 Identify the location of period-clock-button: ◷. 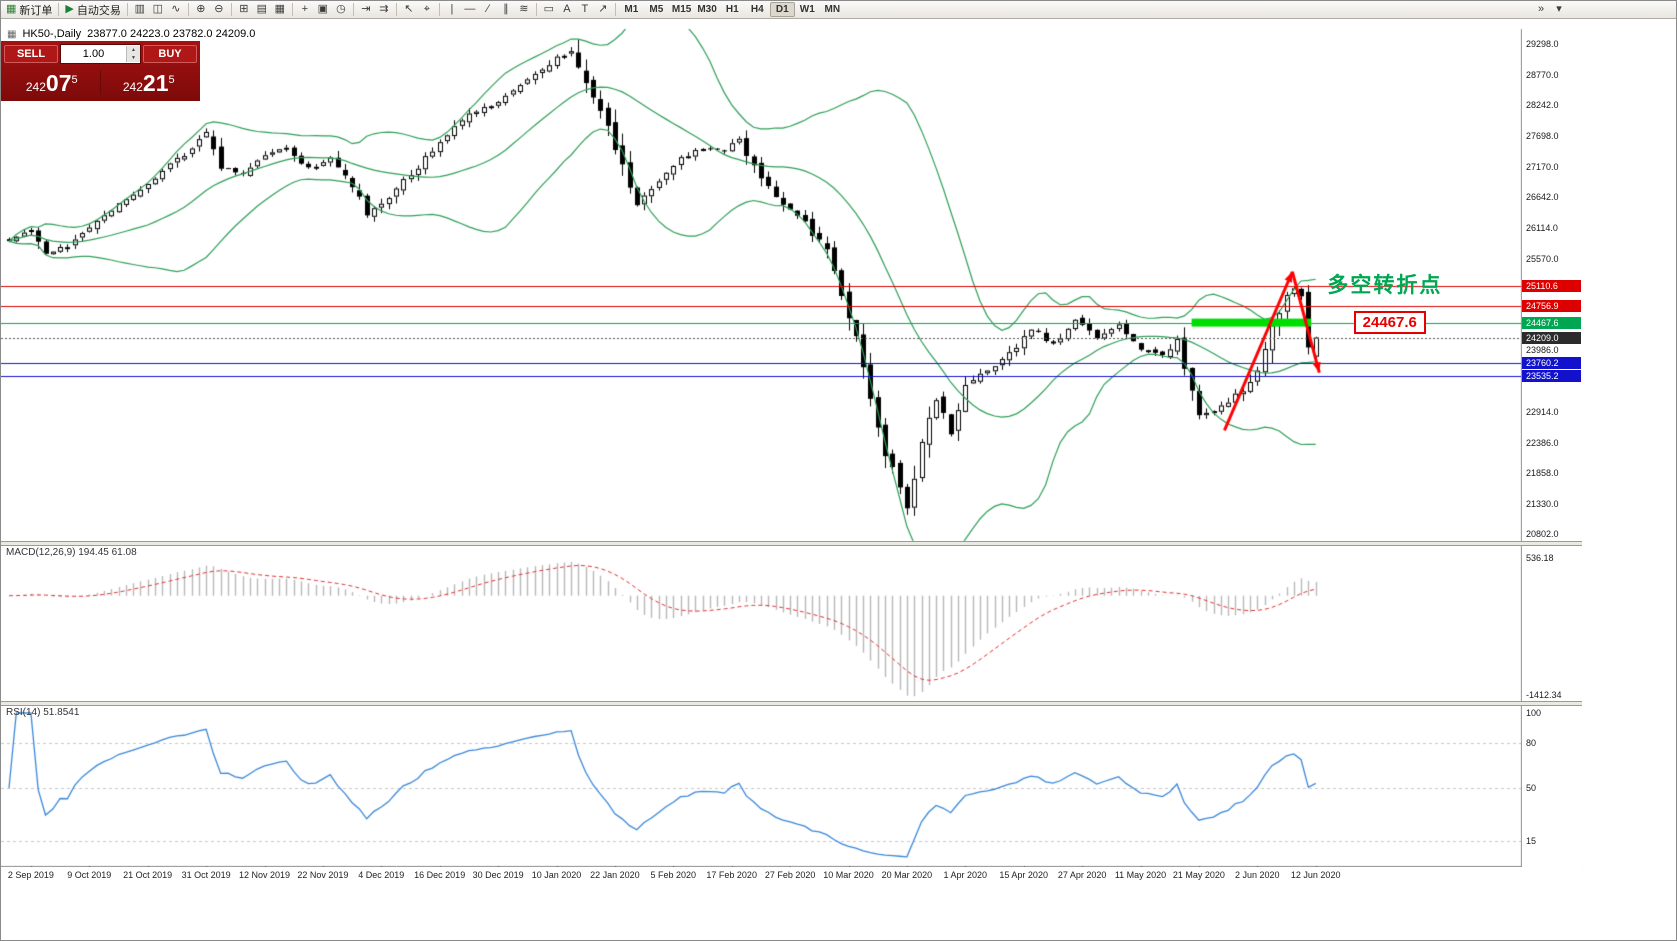
(341, 9).